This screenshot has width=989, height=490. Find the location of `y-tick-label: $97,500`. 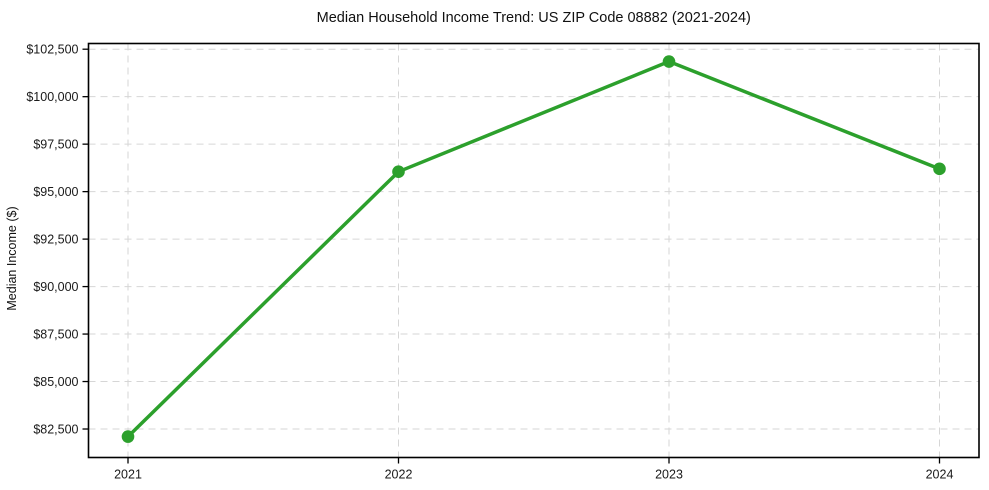

y-tick-label: $97,500 is located at coordinates (55, 144).